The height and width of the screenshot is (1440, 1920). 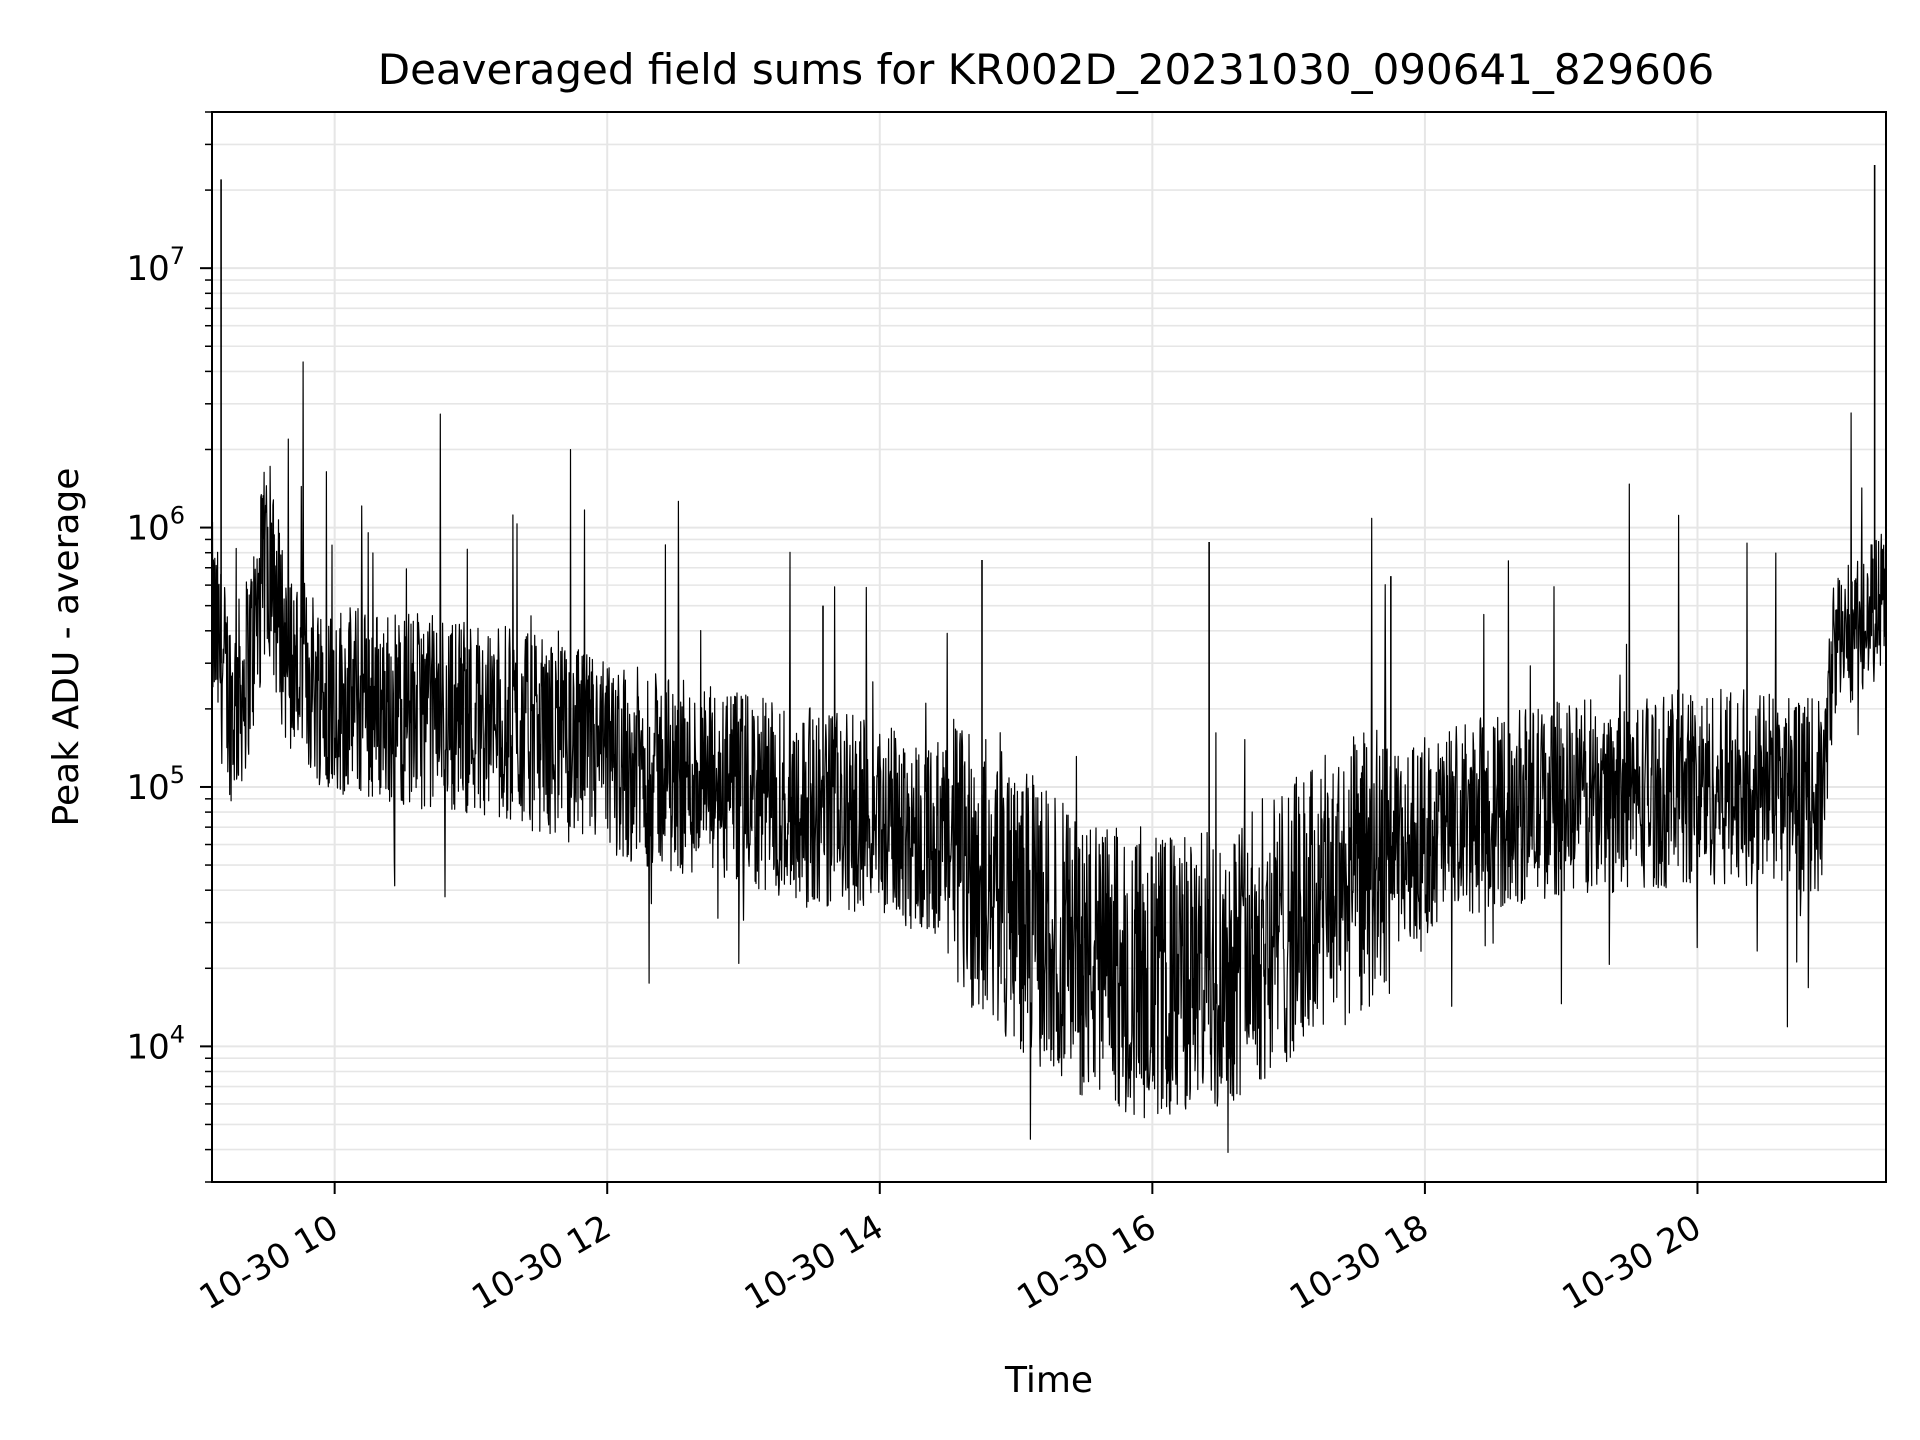 What do you see at coordinates (155, 525) in the screenshot?
I see `y-tick-label: 10⁶` at bounding box center [155, 525].